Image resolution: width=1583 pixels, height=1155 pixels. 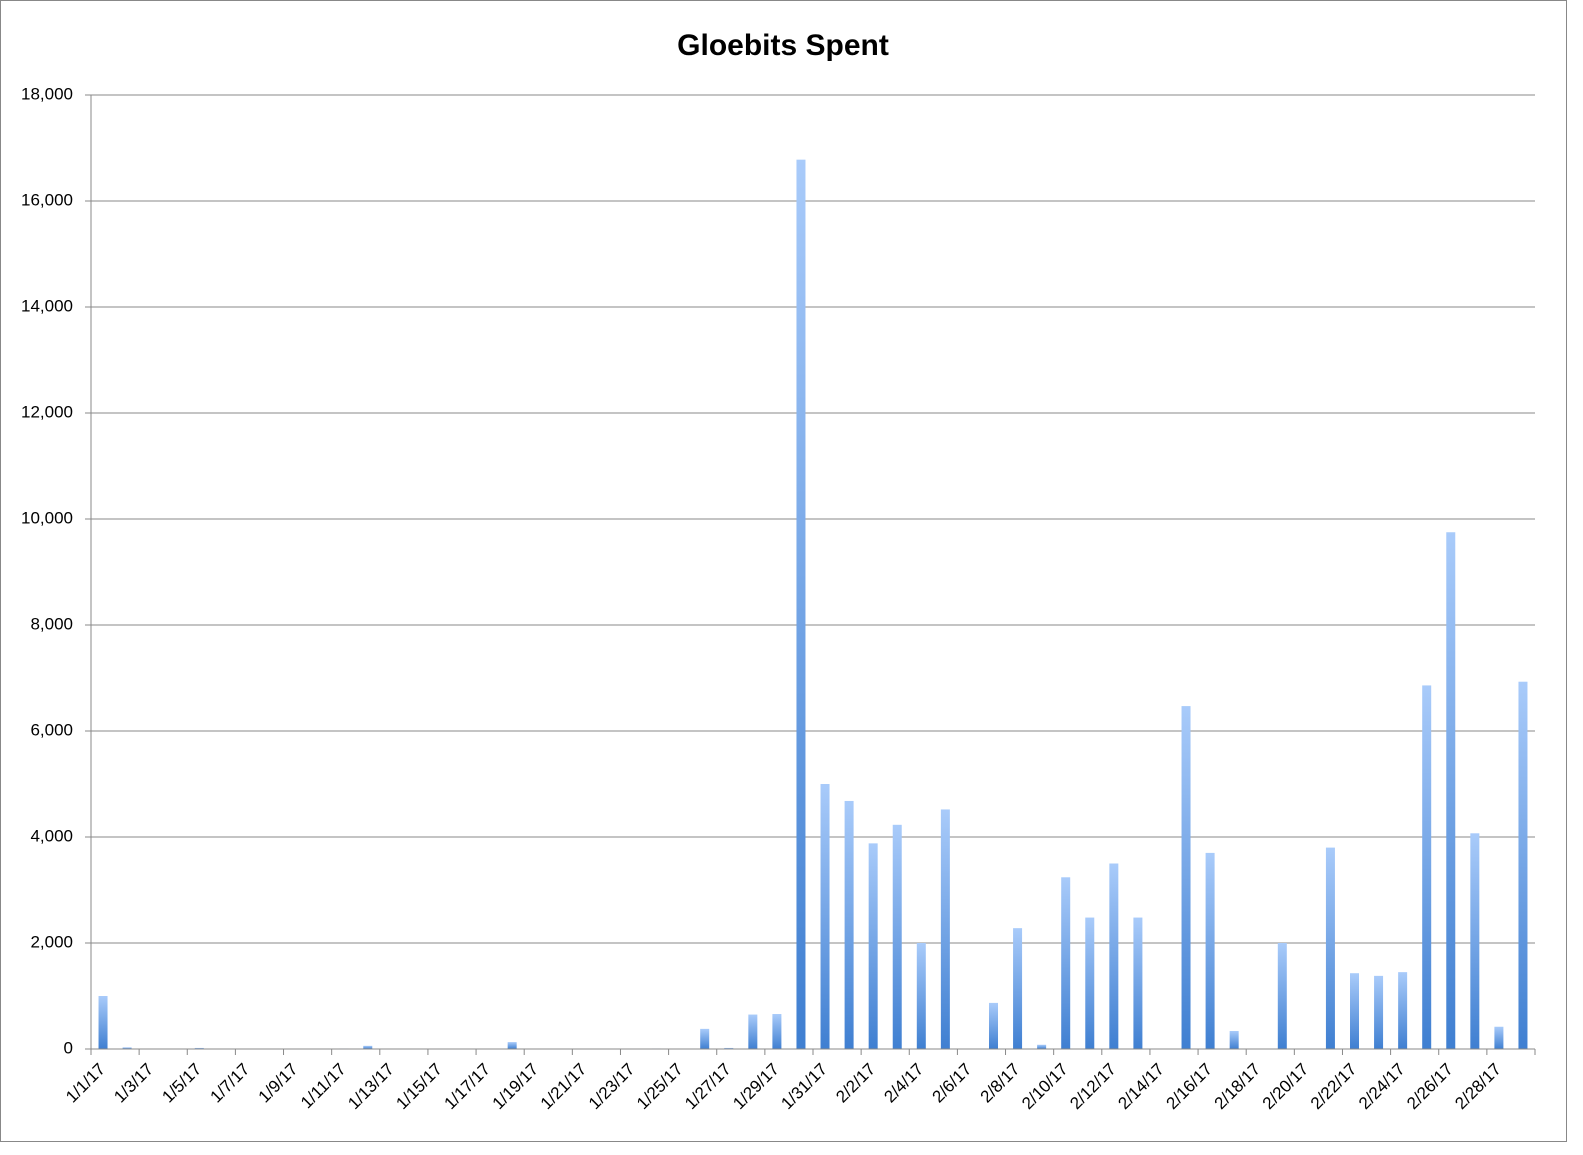 I want to click on y-tick-label: 8,000, so click(x=51, y=623).